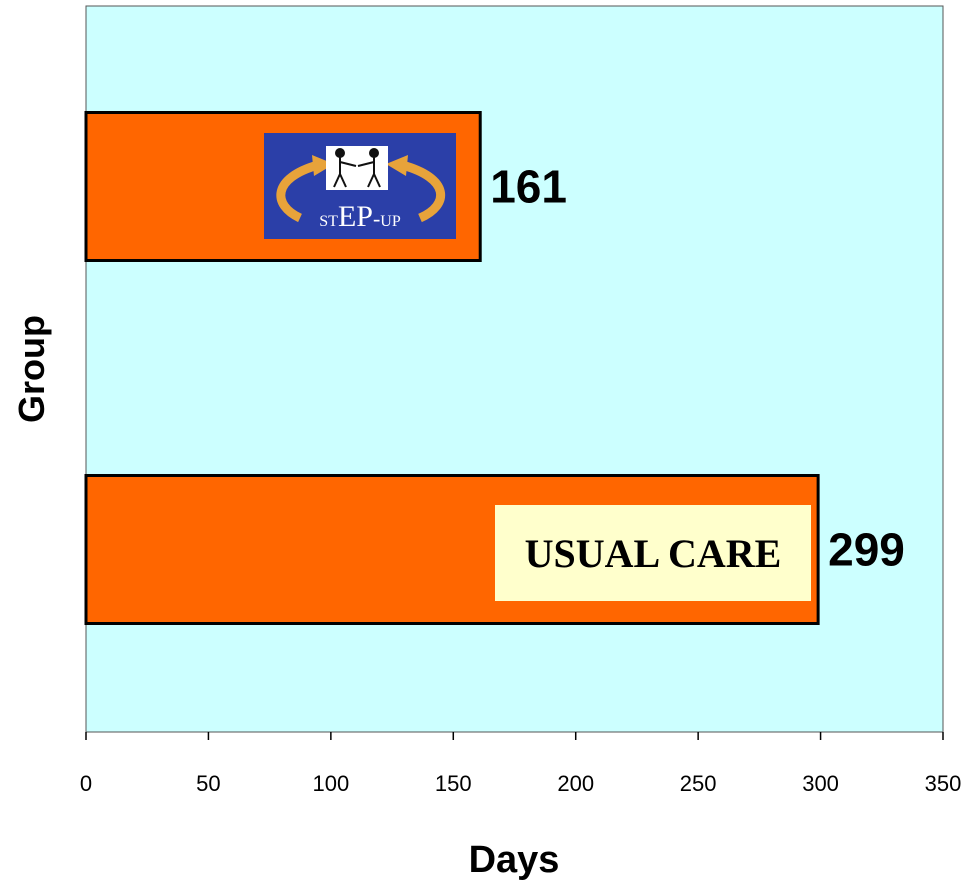 This screenshot has height=885, width=966. I want to click on x-tick-label: 350, so click(943, 783).